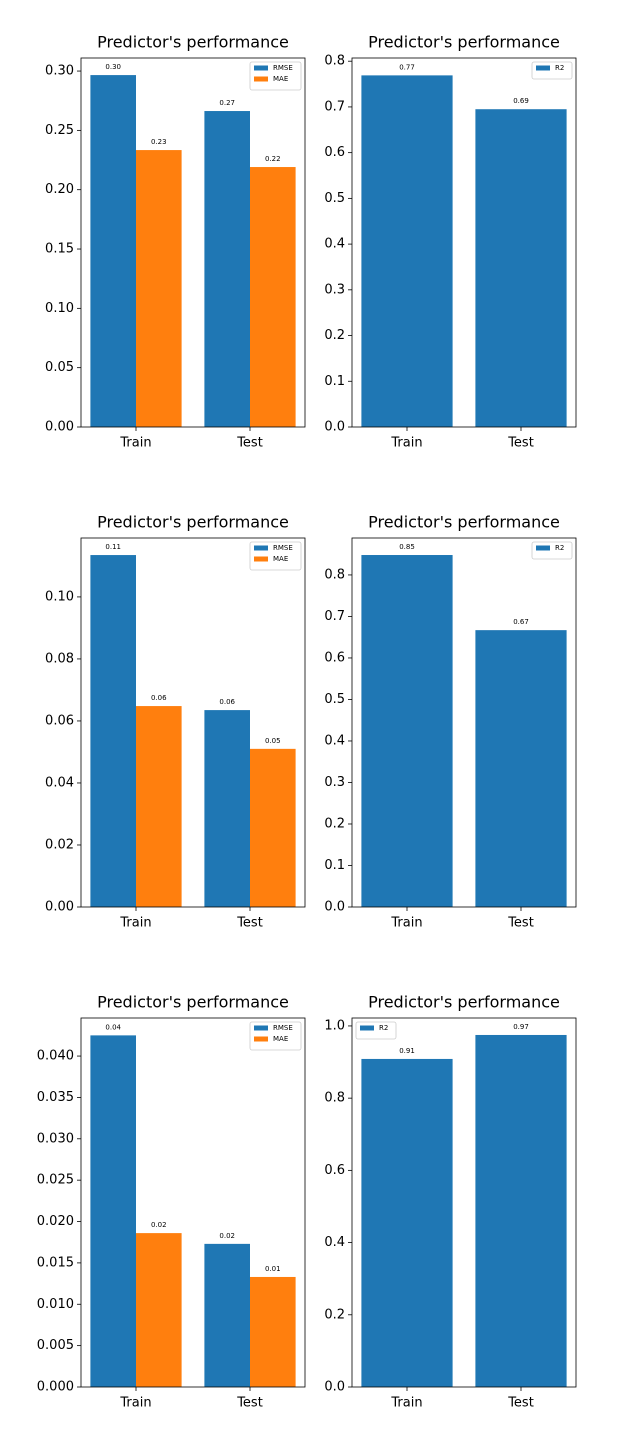 The width and height of the screenshot is (640, 1440). Describe the element at coordinates (59, 367) in the screenshot. I see `y-tick-label: 0.05` at that location.